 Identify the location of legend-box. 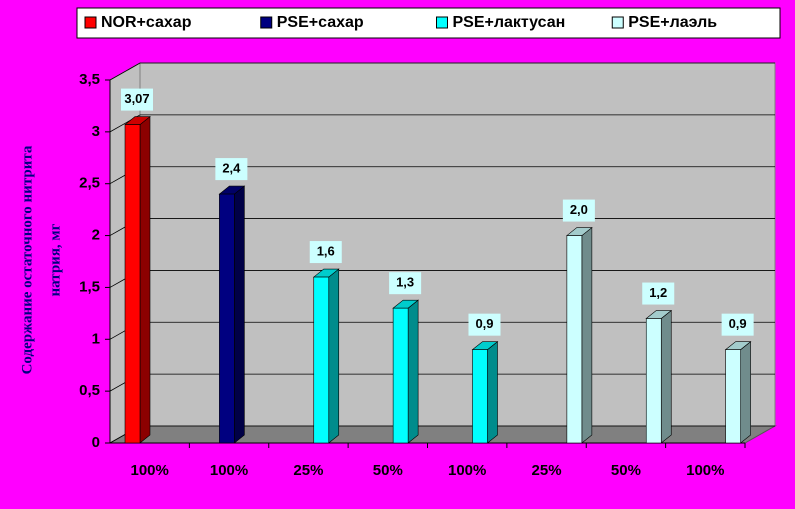
(428, 23).